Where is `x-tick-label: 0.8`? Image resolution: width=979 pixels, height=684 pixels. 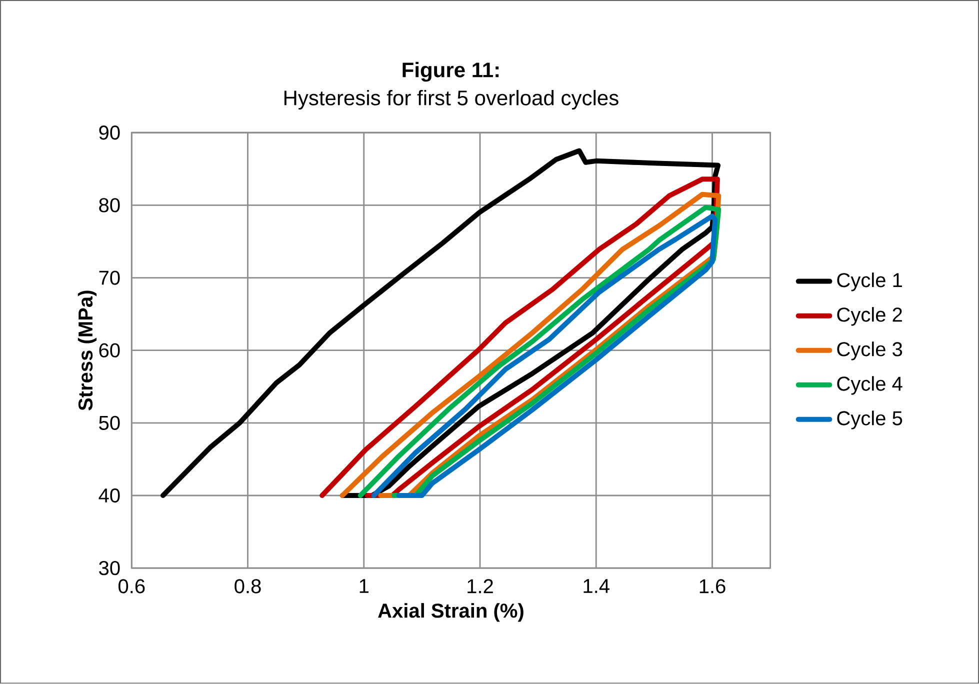 x-tick-label: 0.8 is located at coordinates (247, 586).